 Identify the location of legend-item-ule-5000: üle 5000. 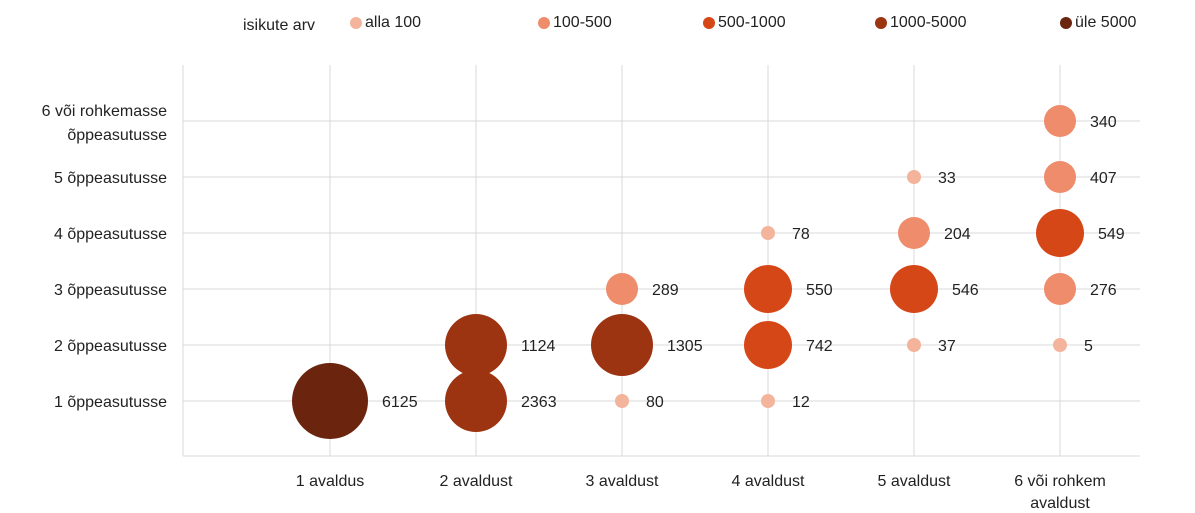
(1098, 23).